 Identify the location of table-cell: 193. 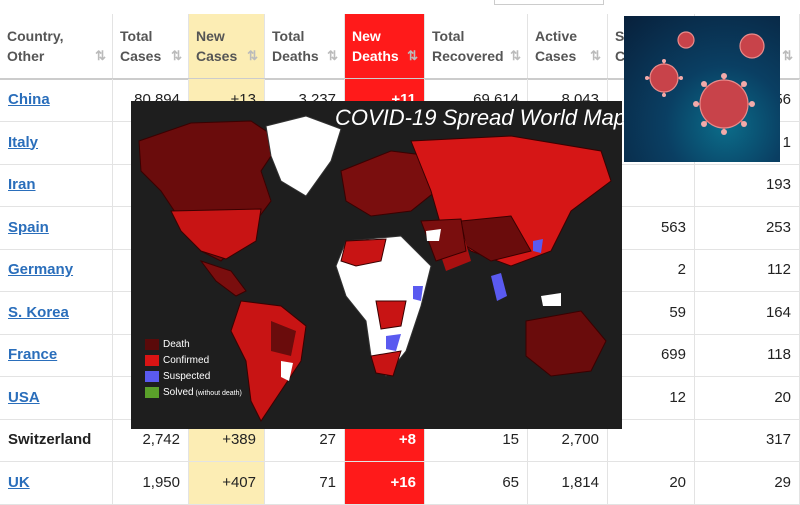
(747, 185).